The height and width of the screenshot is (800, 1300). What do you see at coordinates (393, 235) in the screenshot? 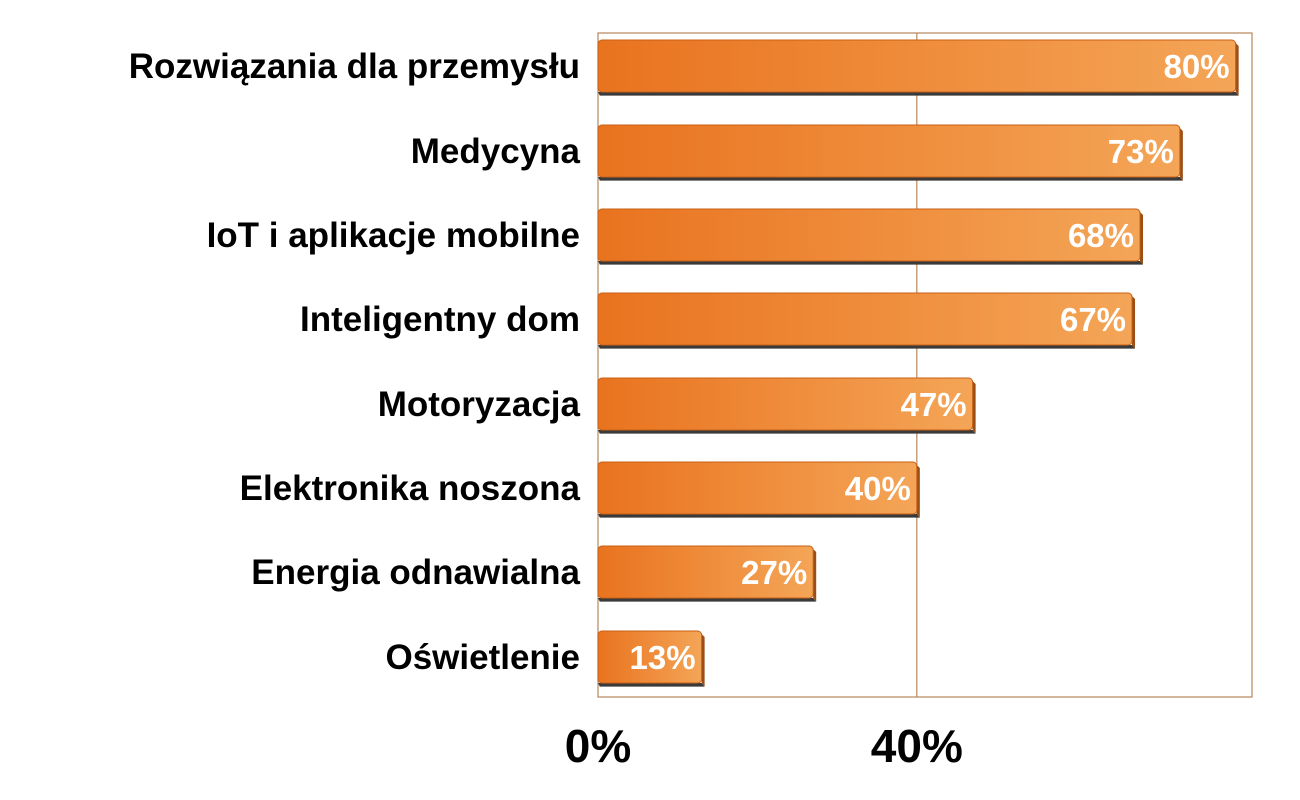
I see `category-label-iot-i-aplikacje-mobilne: IoT i aplikacje mobilne` at bounding box center [393, 235].